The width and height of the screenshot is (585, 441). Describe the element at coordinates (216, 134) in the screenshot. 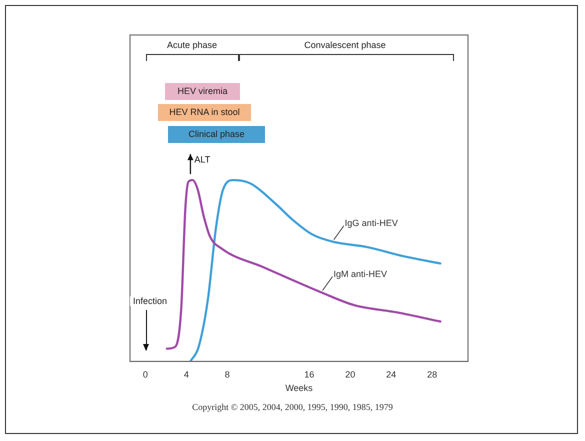

I see `text: Clinical phase` at that location.